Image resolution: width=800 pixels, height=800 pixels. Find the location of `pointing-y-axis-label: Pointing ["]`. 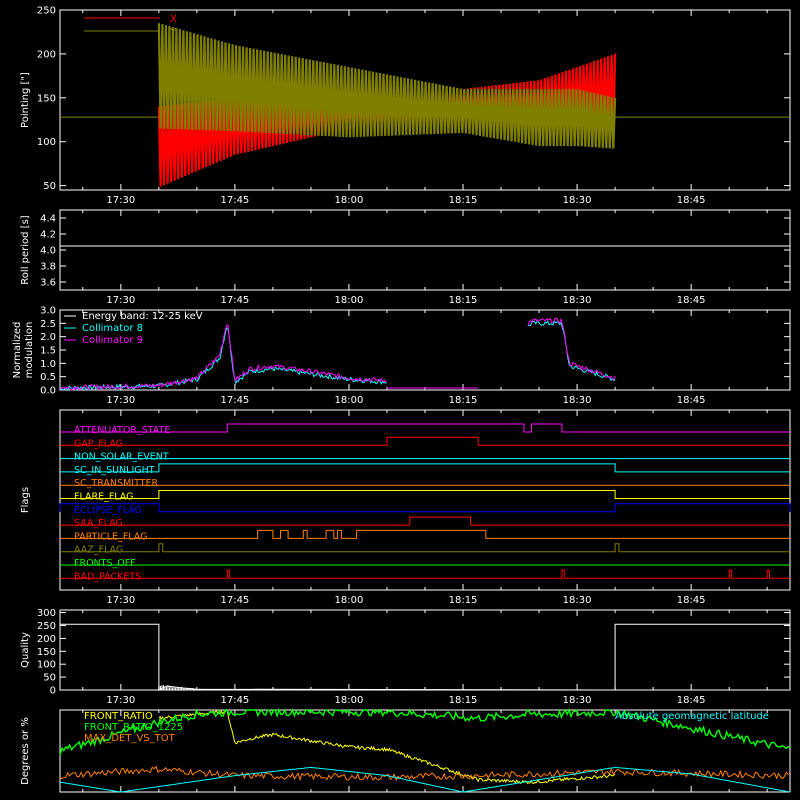

pointing-y-axis-label: Pointing ["] is located at coordinates (25, 100).